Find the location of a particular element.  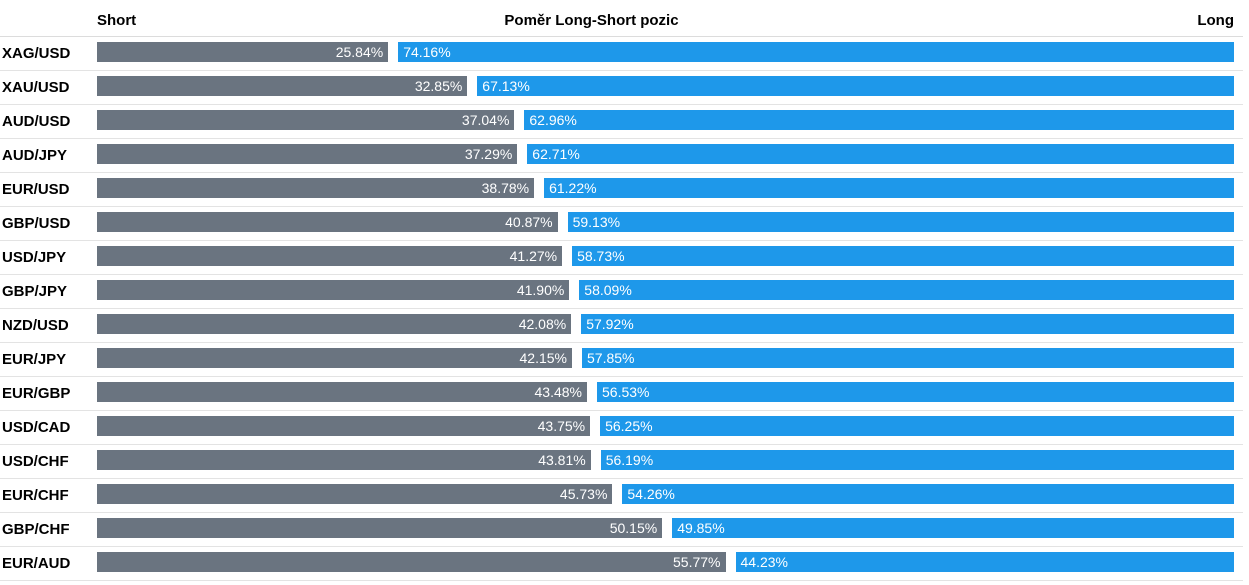

pair-label: EUR/JPY is located at coordinates (34, 359).